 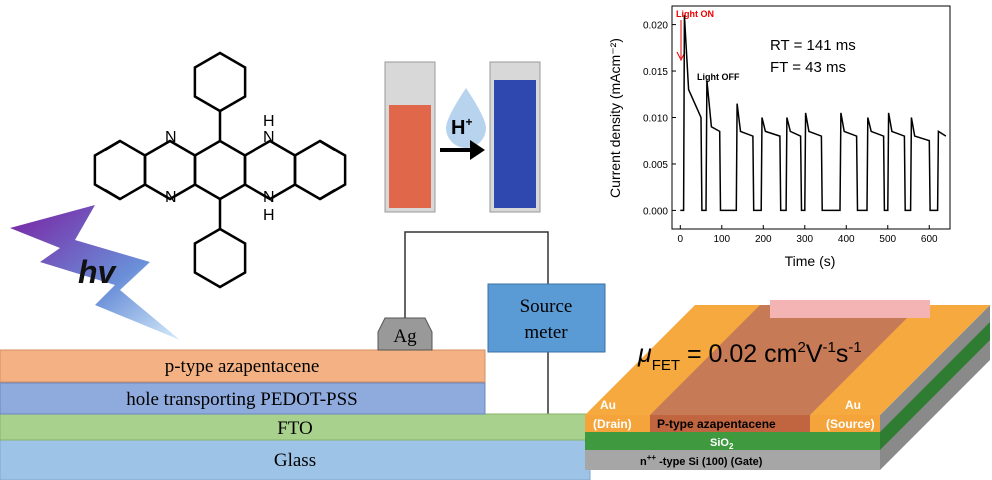 I want to click on annotation: FT = 43 ms, so click(x=808, y=67).